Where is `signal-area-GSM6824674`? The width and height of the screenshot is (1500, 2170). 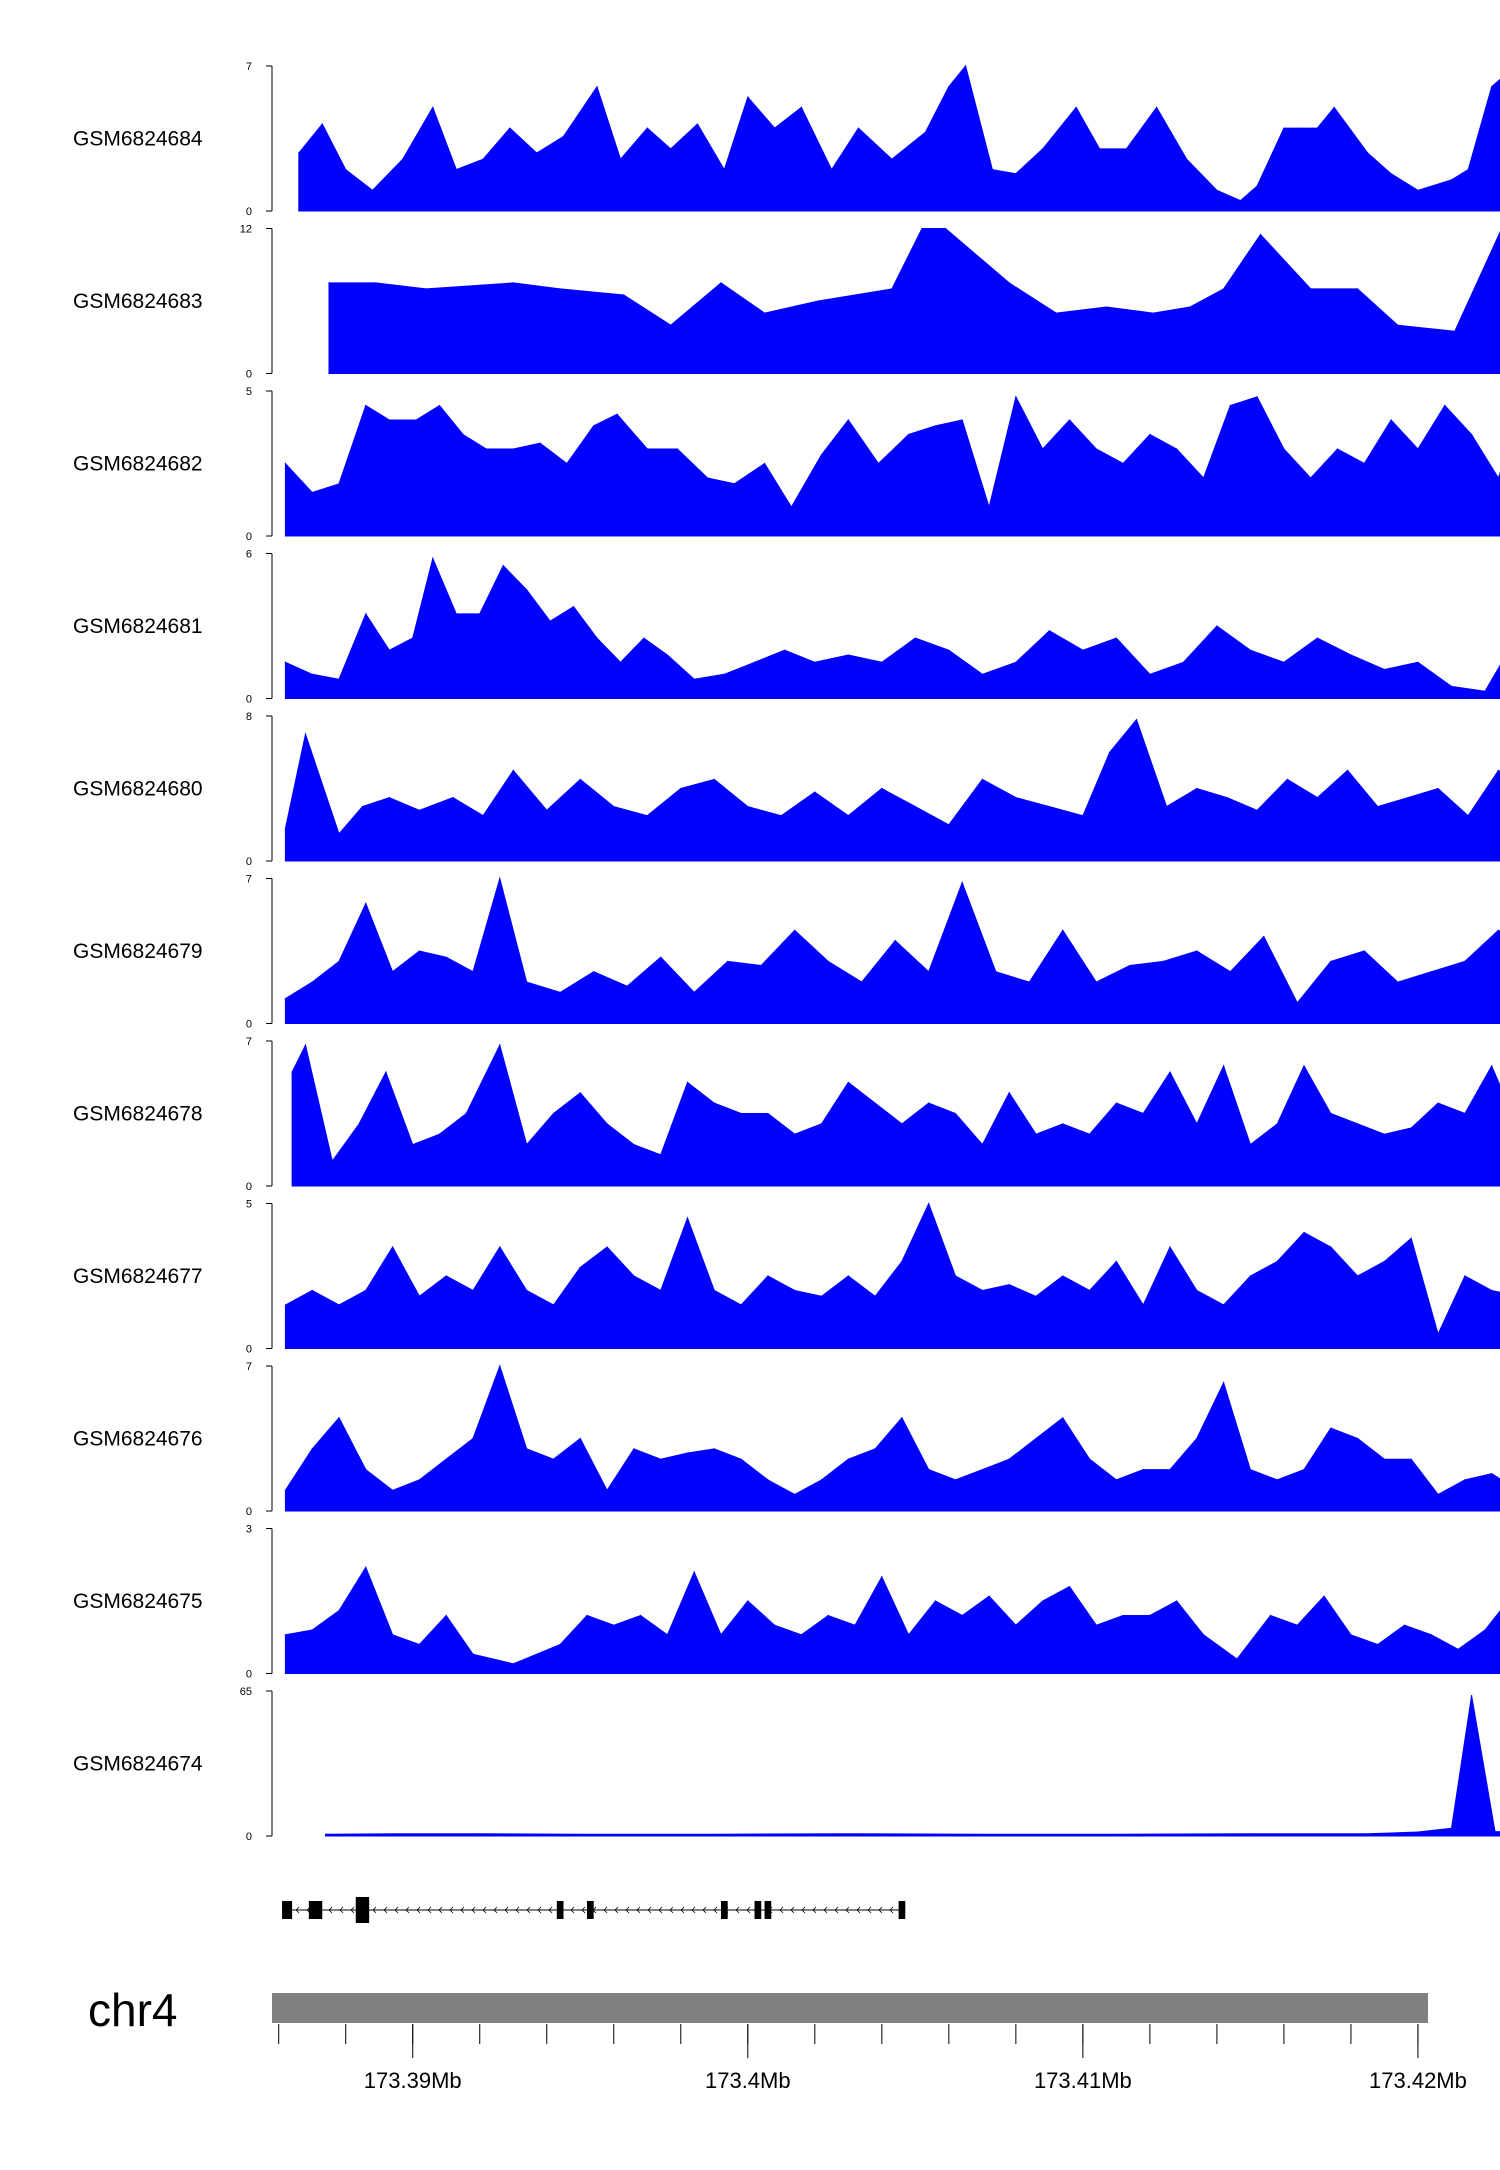
signal-area-GSM6824674 is located at coordinates (912, 1766).